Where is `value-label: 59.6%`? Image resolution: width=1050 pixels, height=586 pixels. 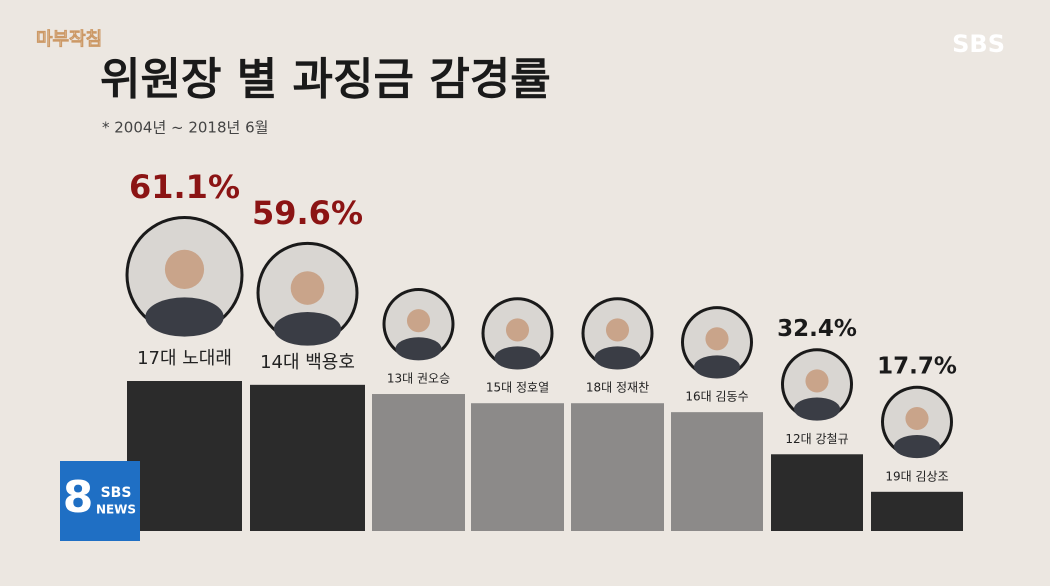 value-label: 59.6% is located at coordinates (307, 213).